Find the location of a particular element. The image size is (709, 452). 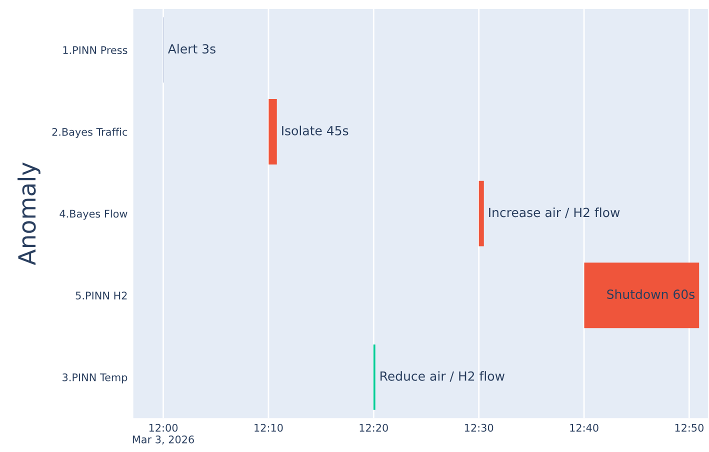

y-tick-label: 2.Bayes Traffic is located at coordinates (90, 133).